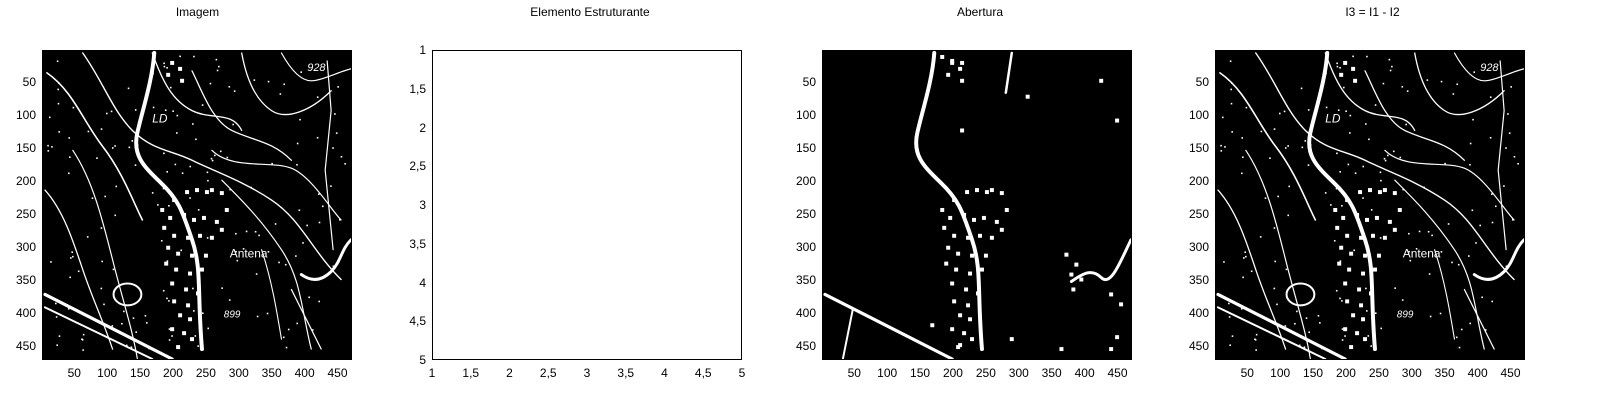 This screenshot has height=415, width=1600. I want to click on chart-title: Imagem, so click(197, 12).